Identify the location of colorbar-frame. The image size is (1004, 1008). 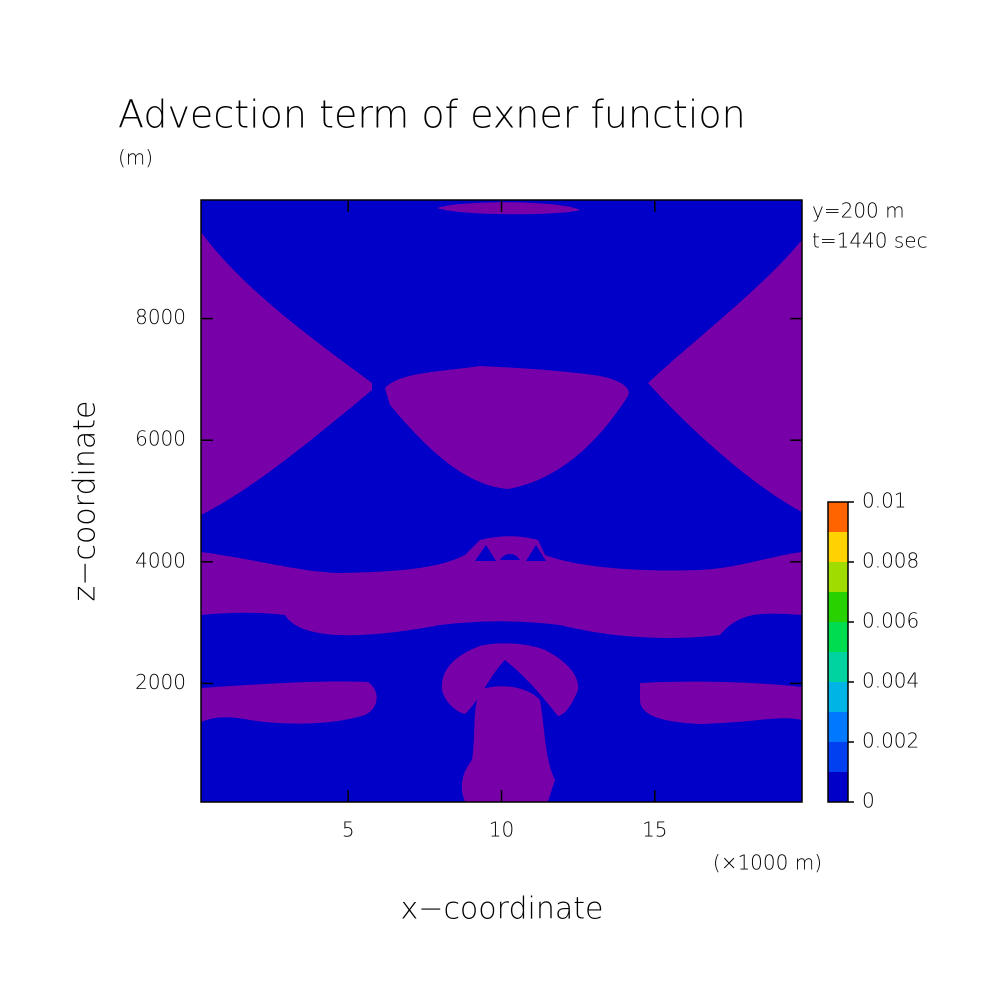
(838, 652).